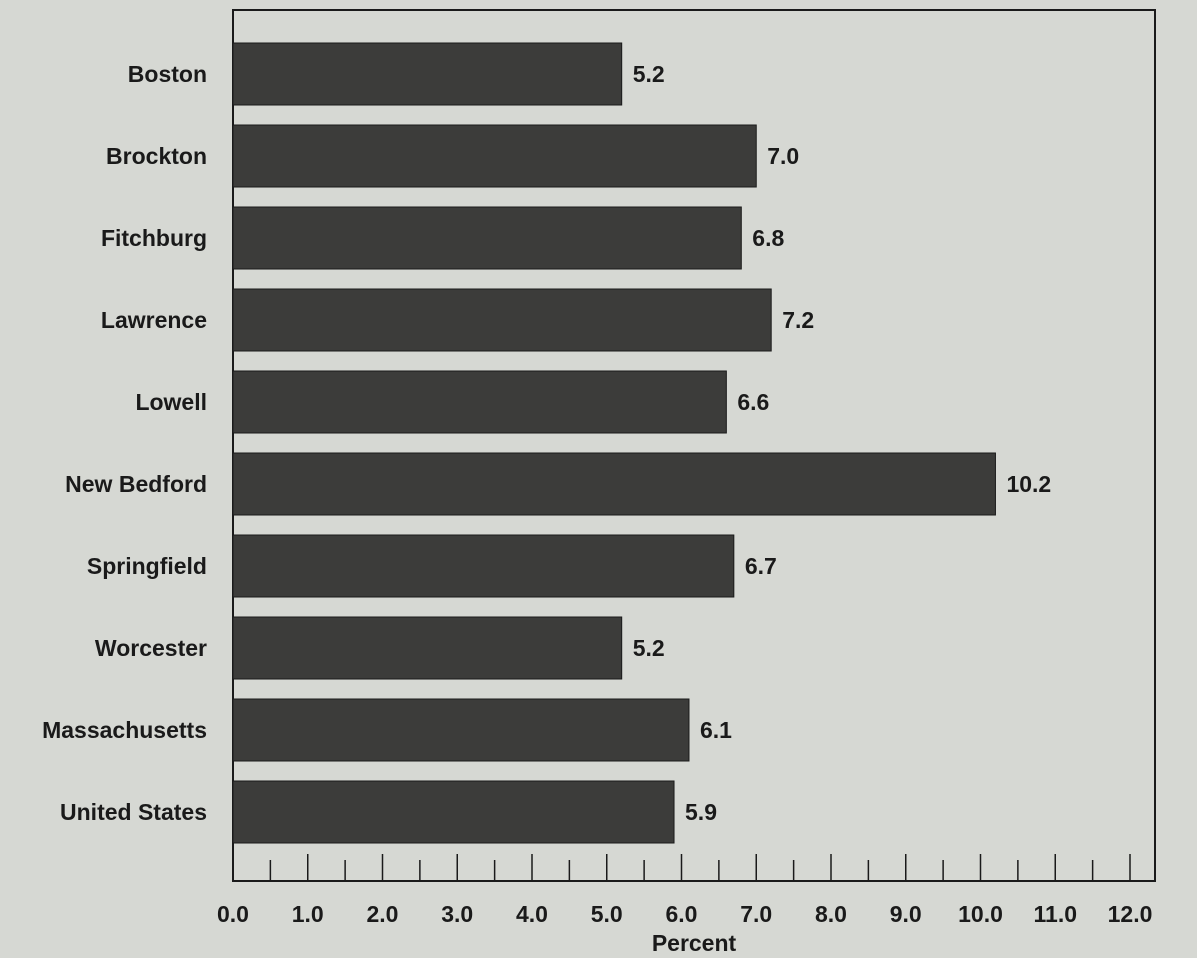 The image size is (1197, 958). What do you see at coordinates (716, 730) in the screenshot?
I see `data-label: 6.1` at bounding box center [716, 730].